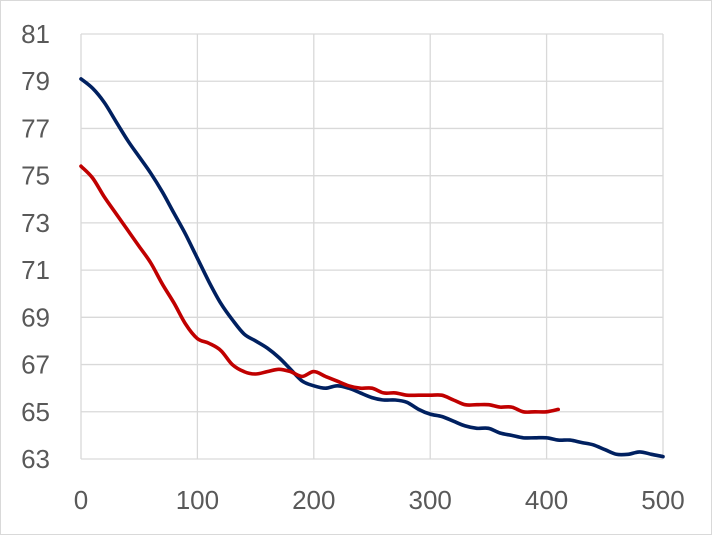 This screenshot has width=712, height=535. What do you see at coordinates (313, 500) in the screenshot?
I see `x-tick-label-200: 200` at bounding box center [313, 500].